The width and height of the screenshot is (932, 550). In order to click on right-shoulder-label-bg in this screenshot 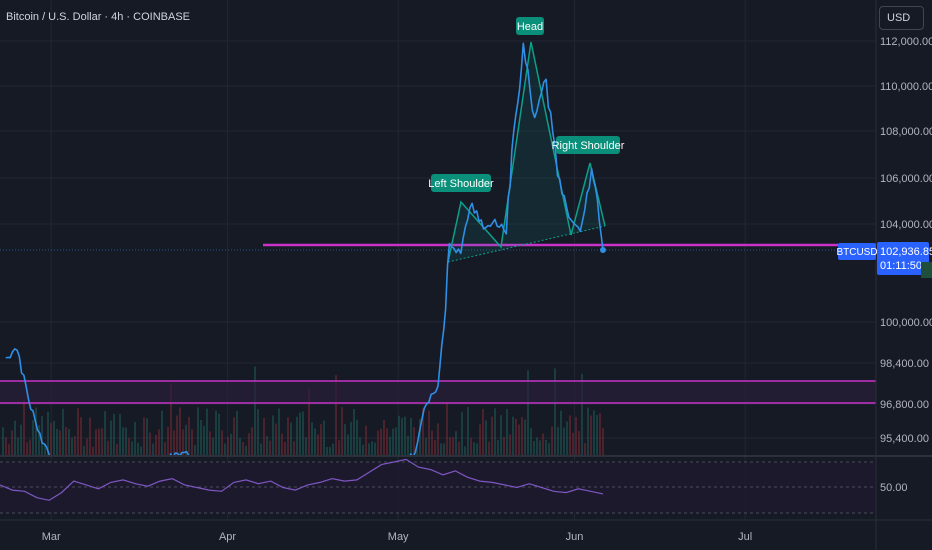, I will do `click(588, 145)`.